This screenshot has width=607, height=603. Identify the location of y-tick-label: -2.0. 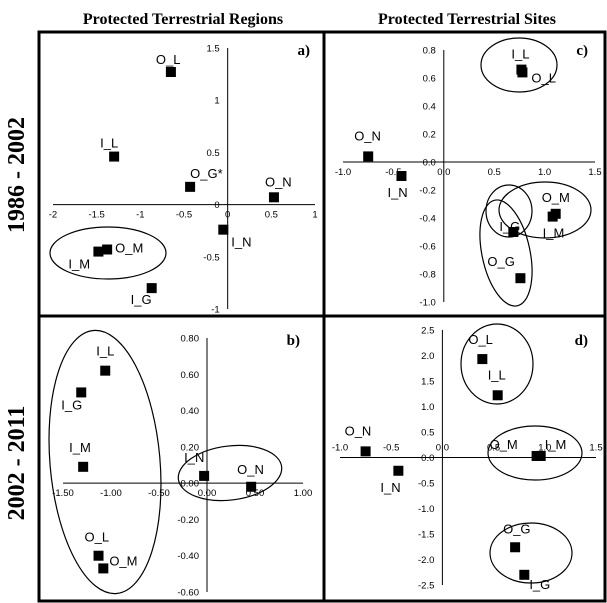
(426, 560).